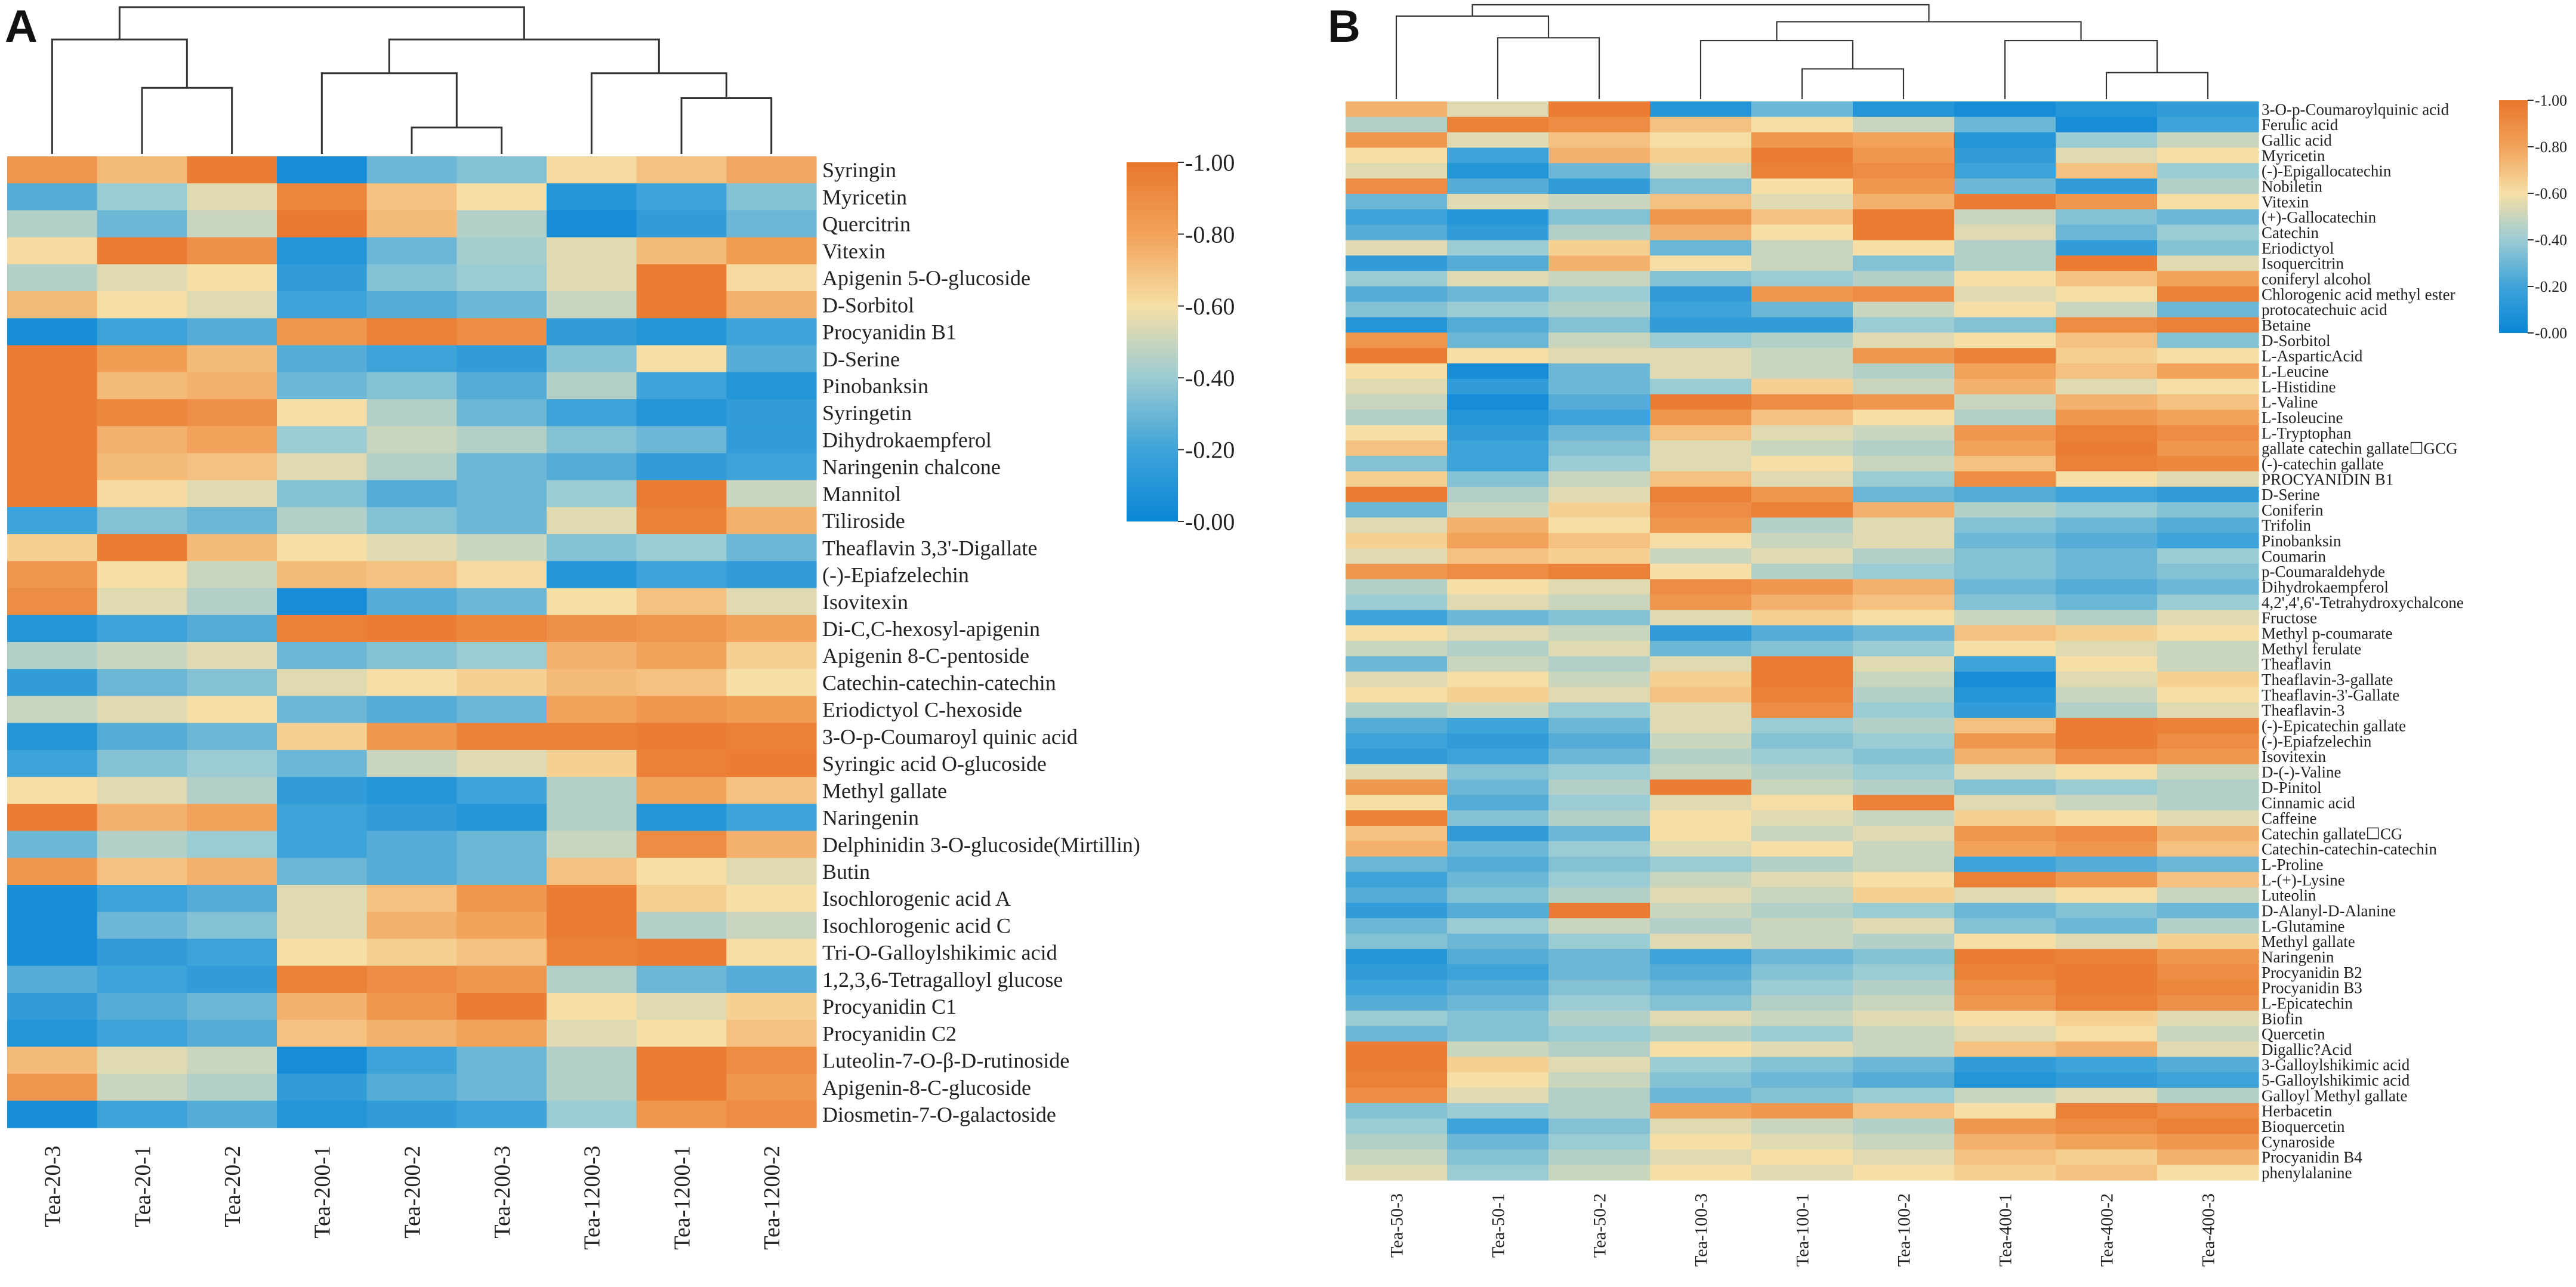 The width and height of the screenshot is (2576, 1287). I want to click on heatmap-b-col-label: Tea-50-1, so click(1498, 1225).